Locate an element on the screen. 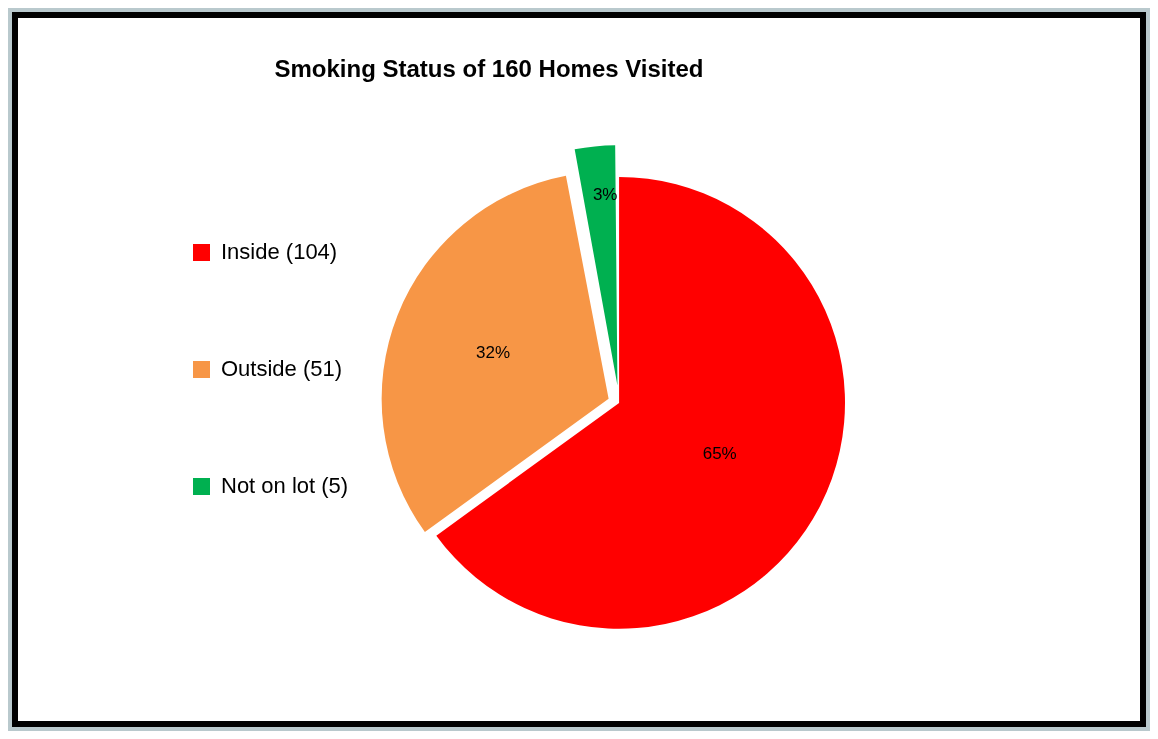 The image size is (1158, 739). data-label: 65% is located at coordinates (719, 453).